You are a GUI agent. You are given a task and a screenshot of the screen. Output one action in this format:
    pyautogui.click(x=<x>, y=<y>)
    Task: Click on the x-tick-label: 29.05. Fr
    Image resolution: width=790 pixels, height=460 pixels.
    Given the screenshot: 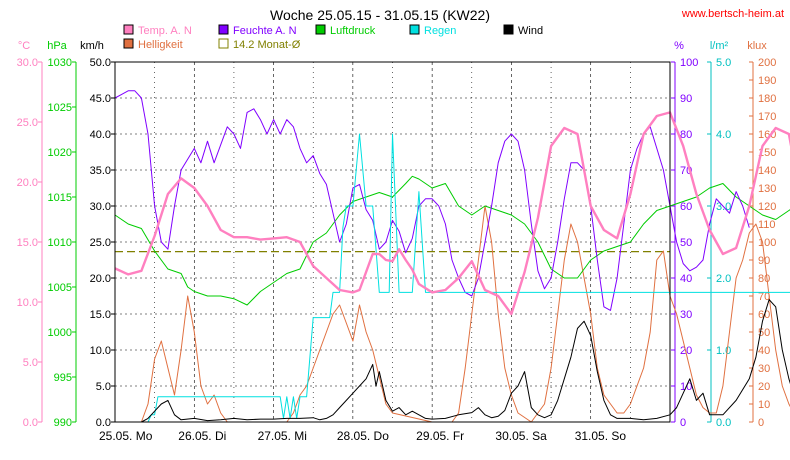 What is the action you would take?
    pyautogui.click(x=440, y=436)
    